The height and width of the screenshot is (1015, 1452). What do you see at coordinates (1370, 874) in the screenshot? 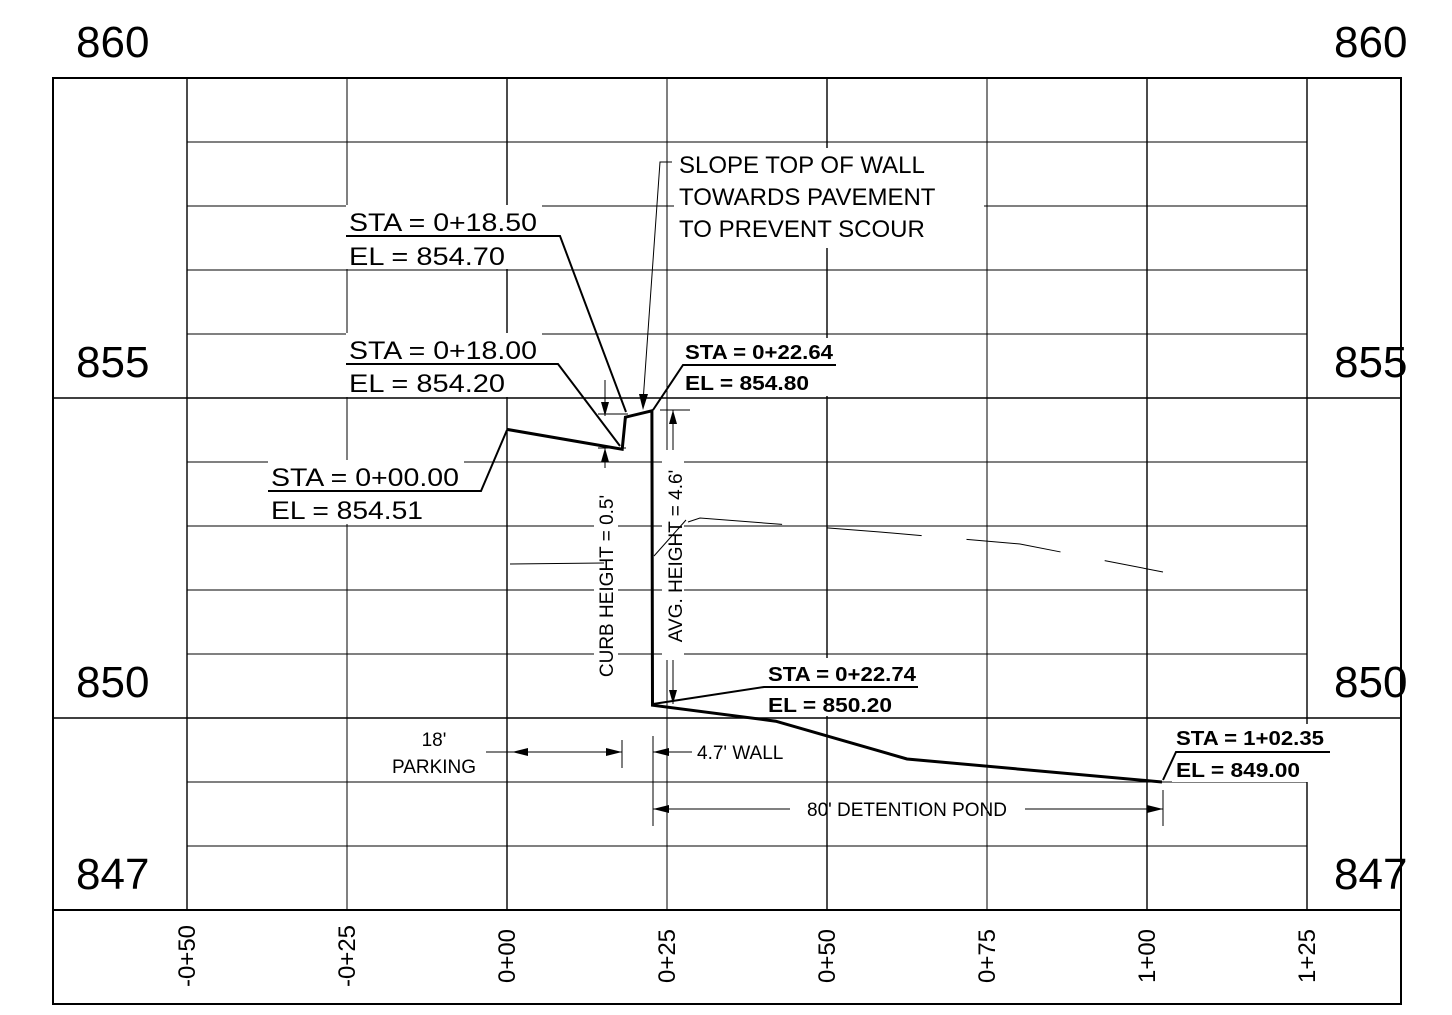
I see `elev-label-847-right: 847` at bounding box center [1370, 874].